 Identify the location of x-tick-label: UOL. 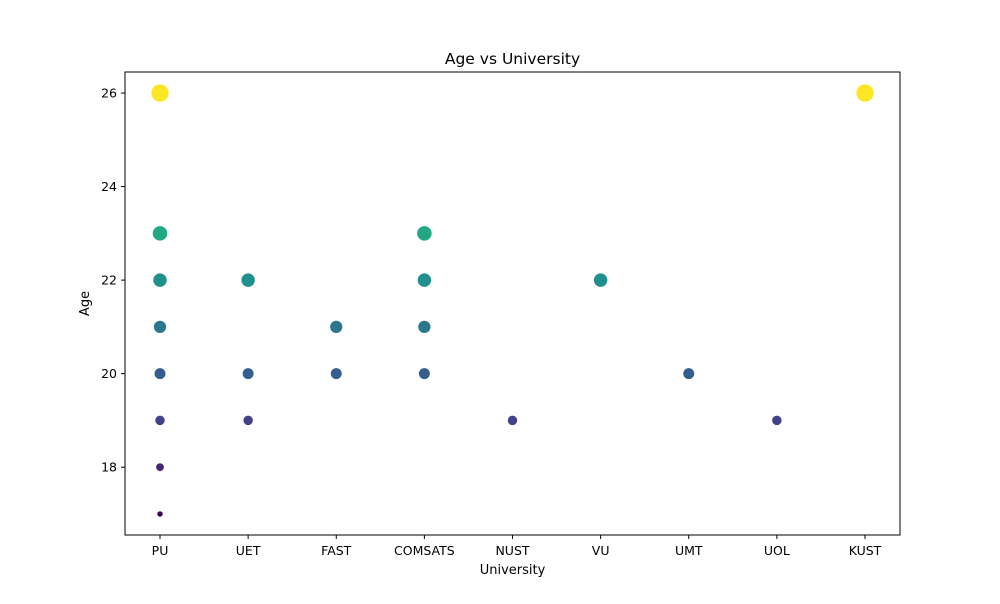
(777, 550).